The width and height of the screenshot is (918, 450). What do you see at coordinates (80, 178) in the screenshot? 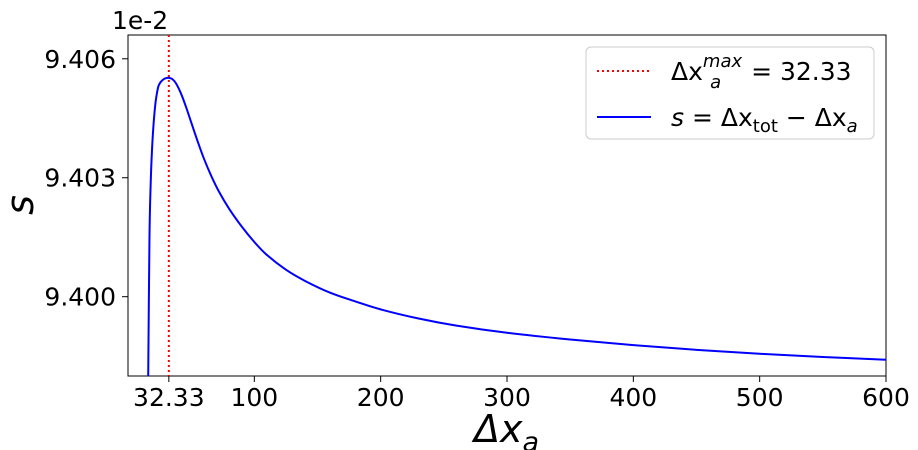
I see `y-tick-label: 9.403` at bounding box center [80, 178].